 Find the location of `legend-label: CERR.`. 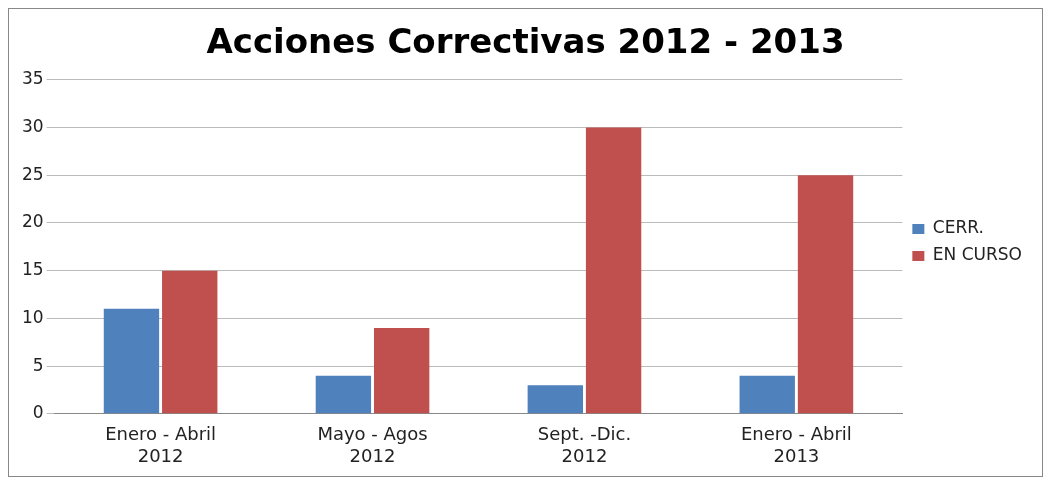

legend-label: CERR. is located at coordinates (958, 227).